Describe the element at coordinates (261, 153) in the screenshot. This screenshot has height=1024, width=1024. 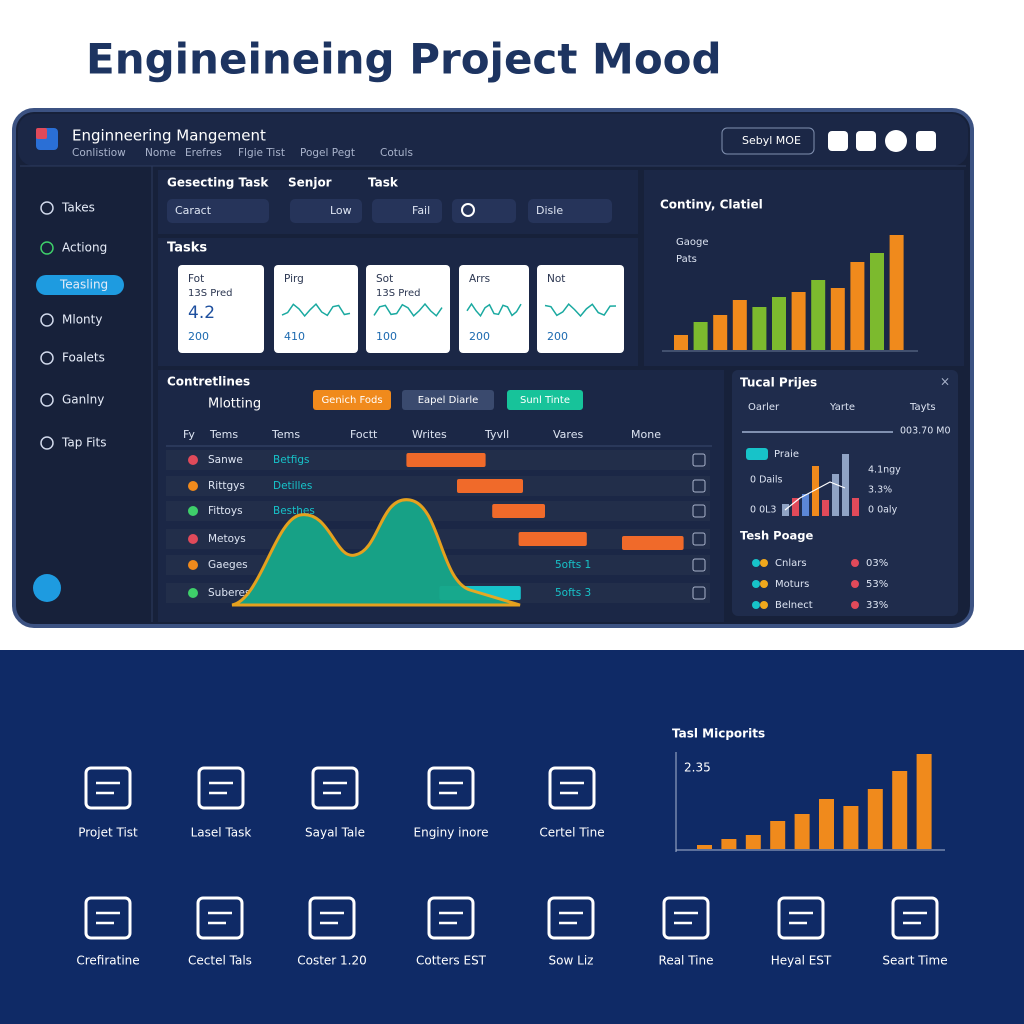
I see `nav-link: Flgie Tist` at that location.